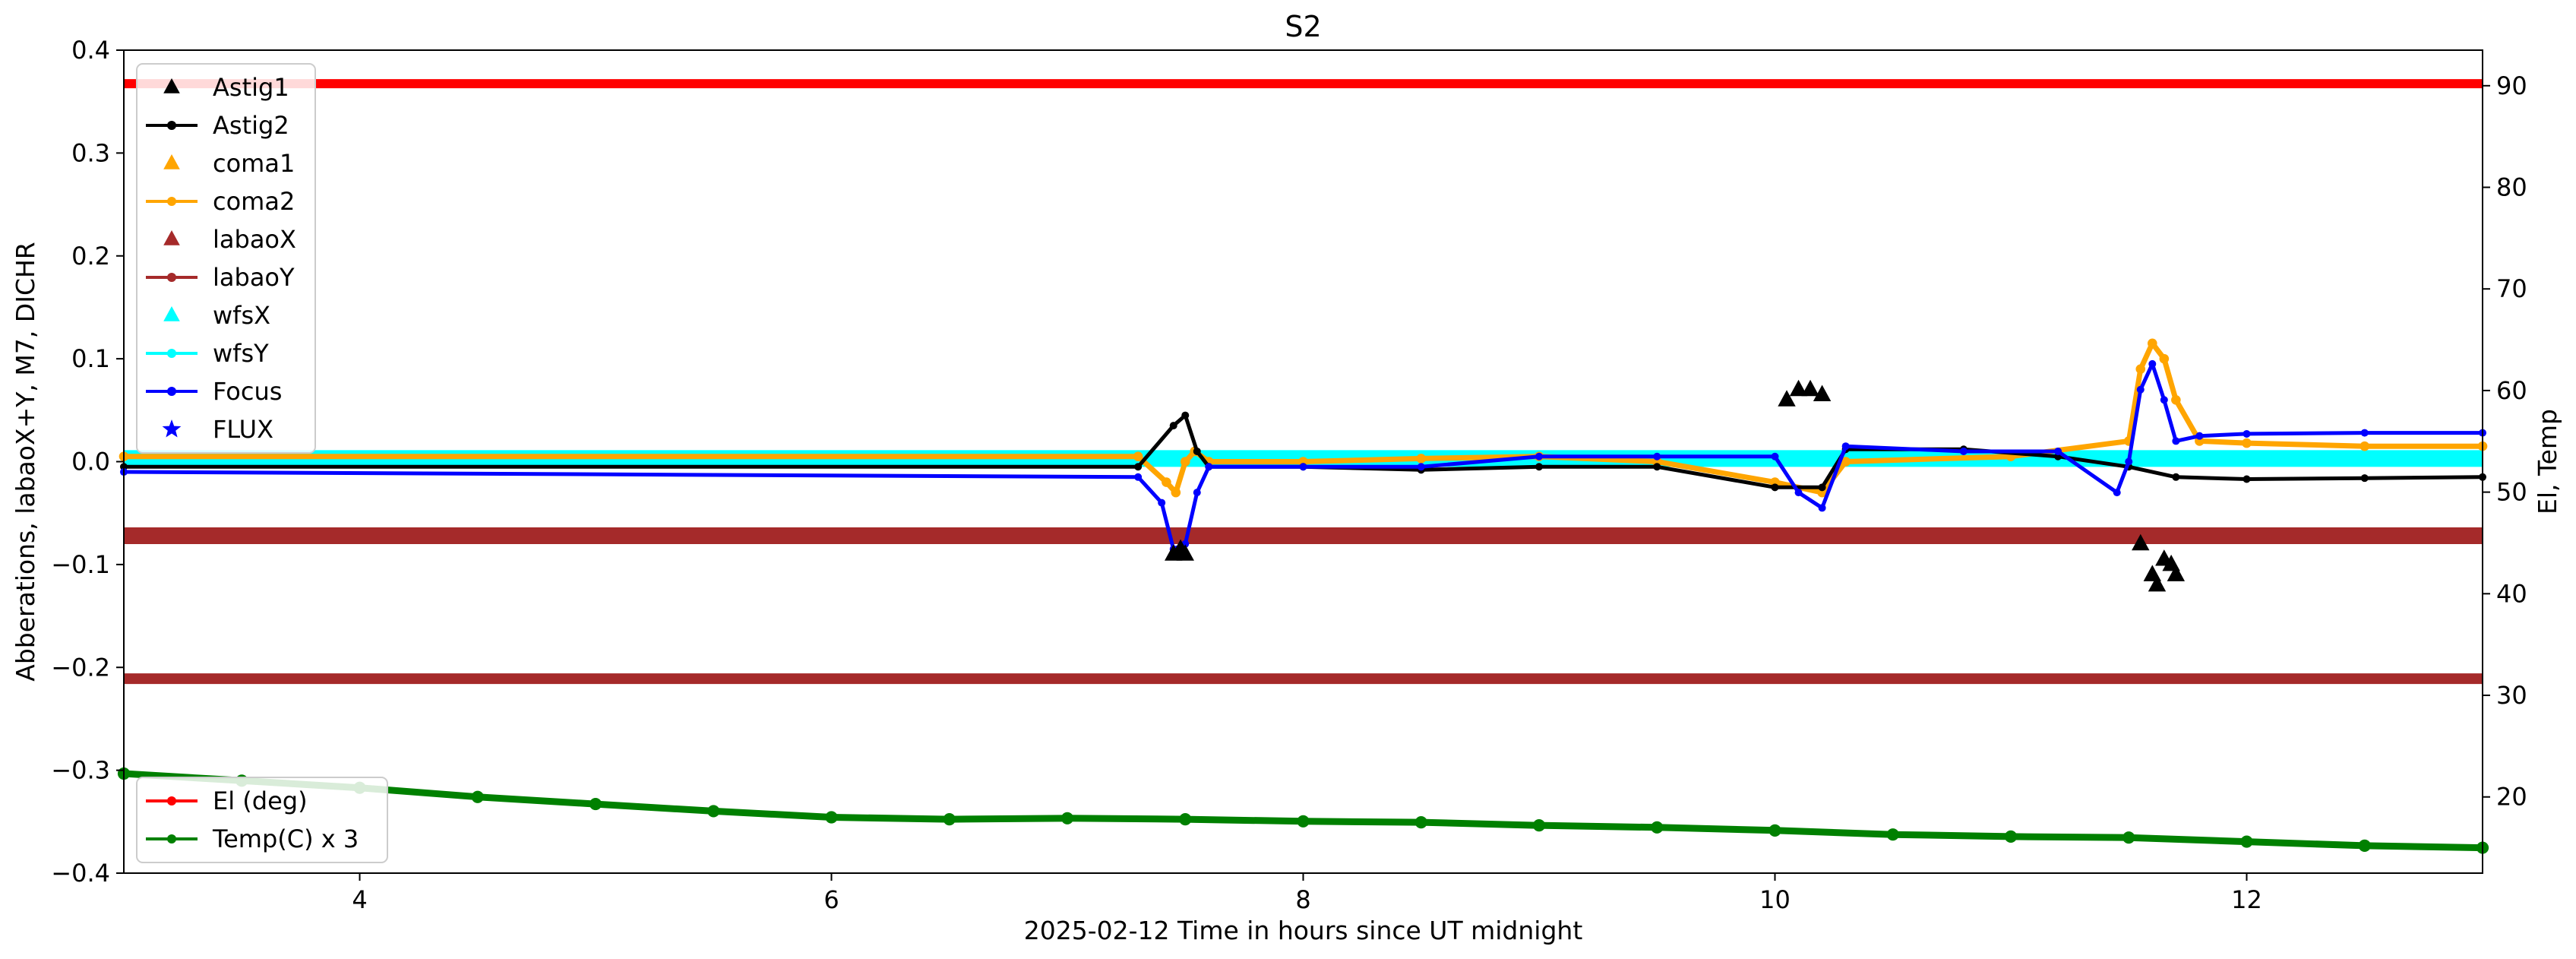  What do you see at coordinates (214, 392) in the screenshot?
I see `legend-item-focus: Focus` at bounding box center [214, 392].